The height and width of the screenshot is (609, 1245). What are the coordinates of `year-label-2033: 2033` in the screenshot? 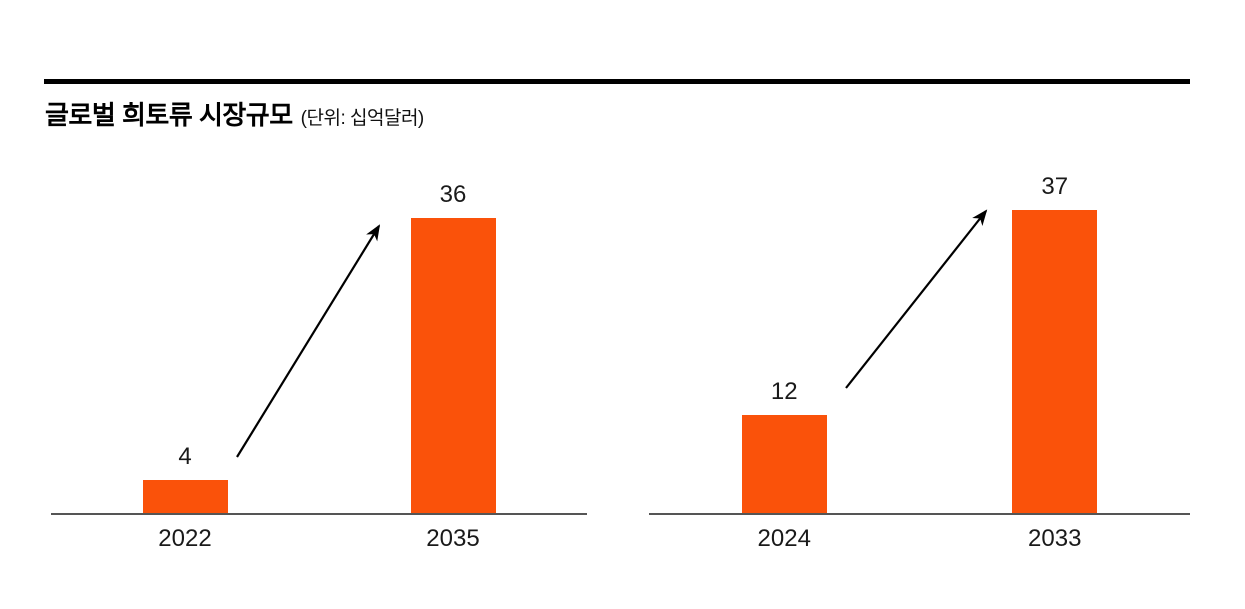 It's located at (1055, 538).